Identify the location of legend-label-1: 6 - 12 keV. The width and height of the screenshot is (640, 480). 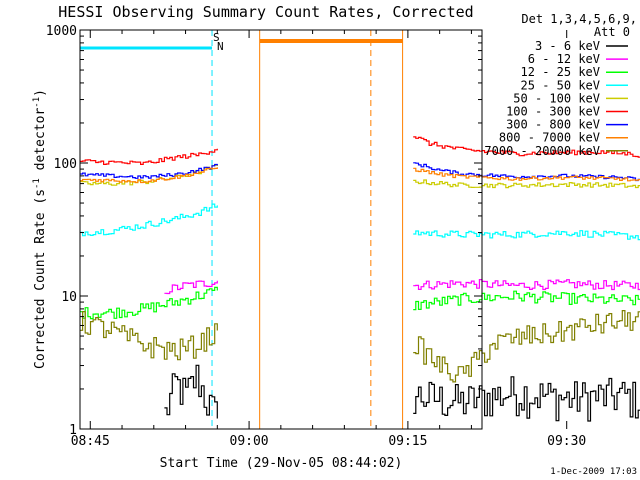
(564, 59).